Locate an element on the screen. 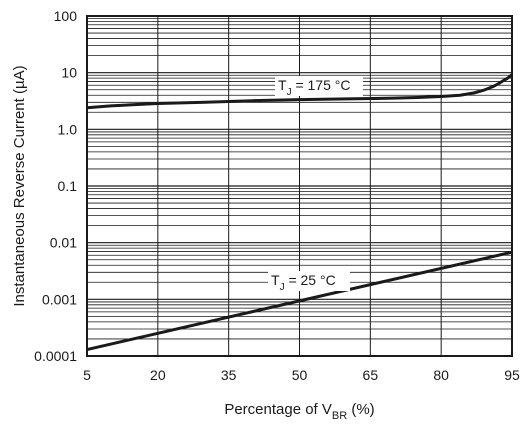  y-tick-label: 10 is located at coordinates (69, 73).